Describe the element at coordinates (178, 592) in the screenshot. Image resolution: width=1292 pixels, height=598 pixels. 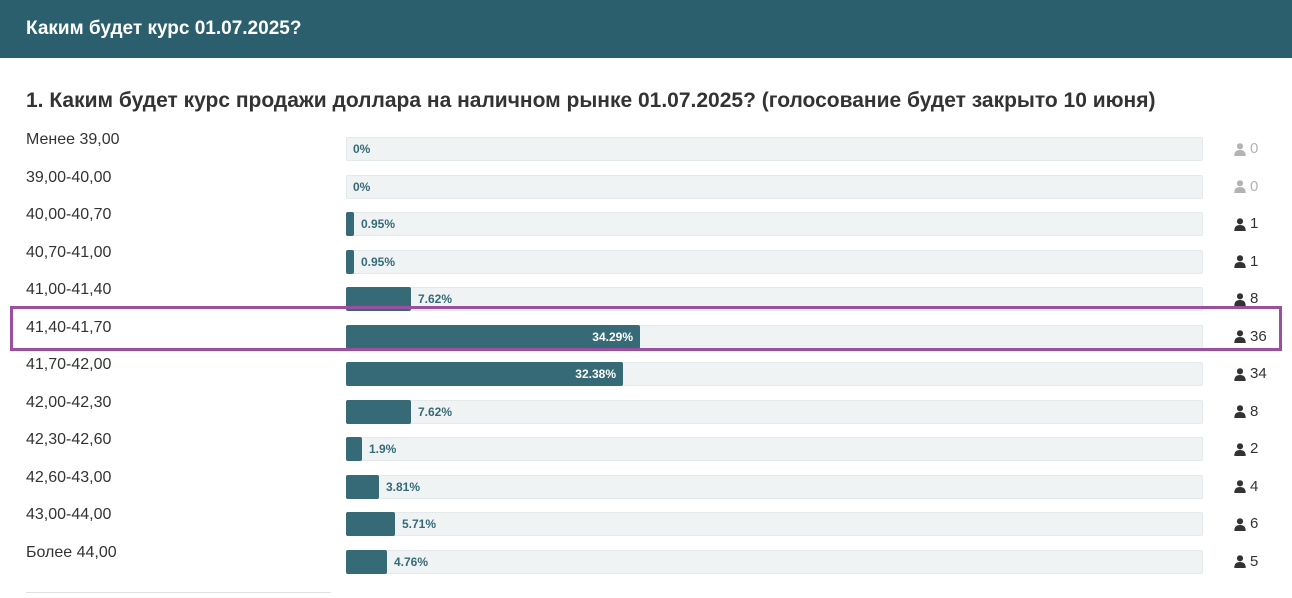
I see `divider` at that location.